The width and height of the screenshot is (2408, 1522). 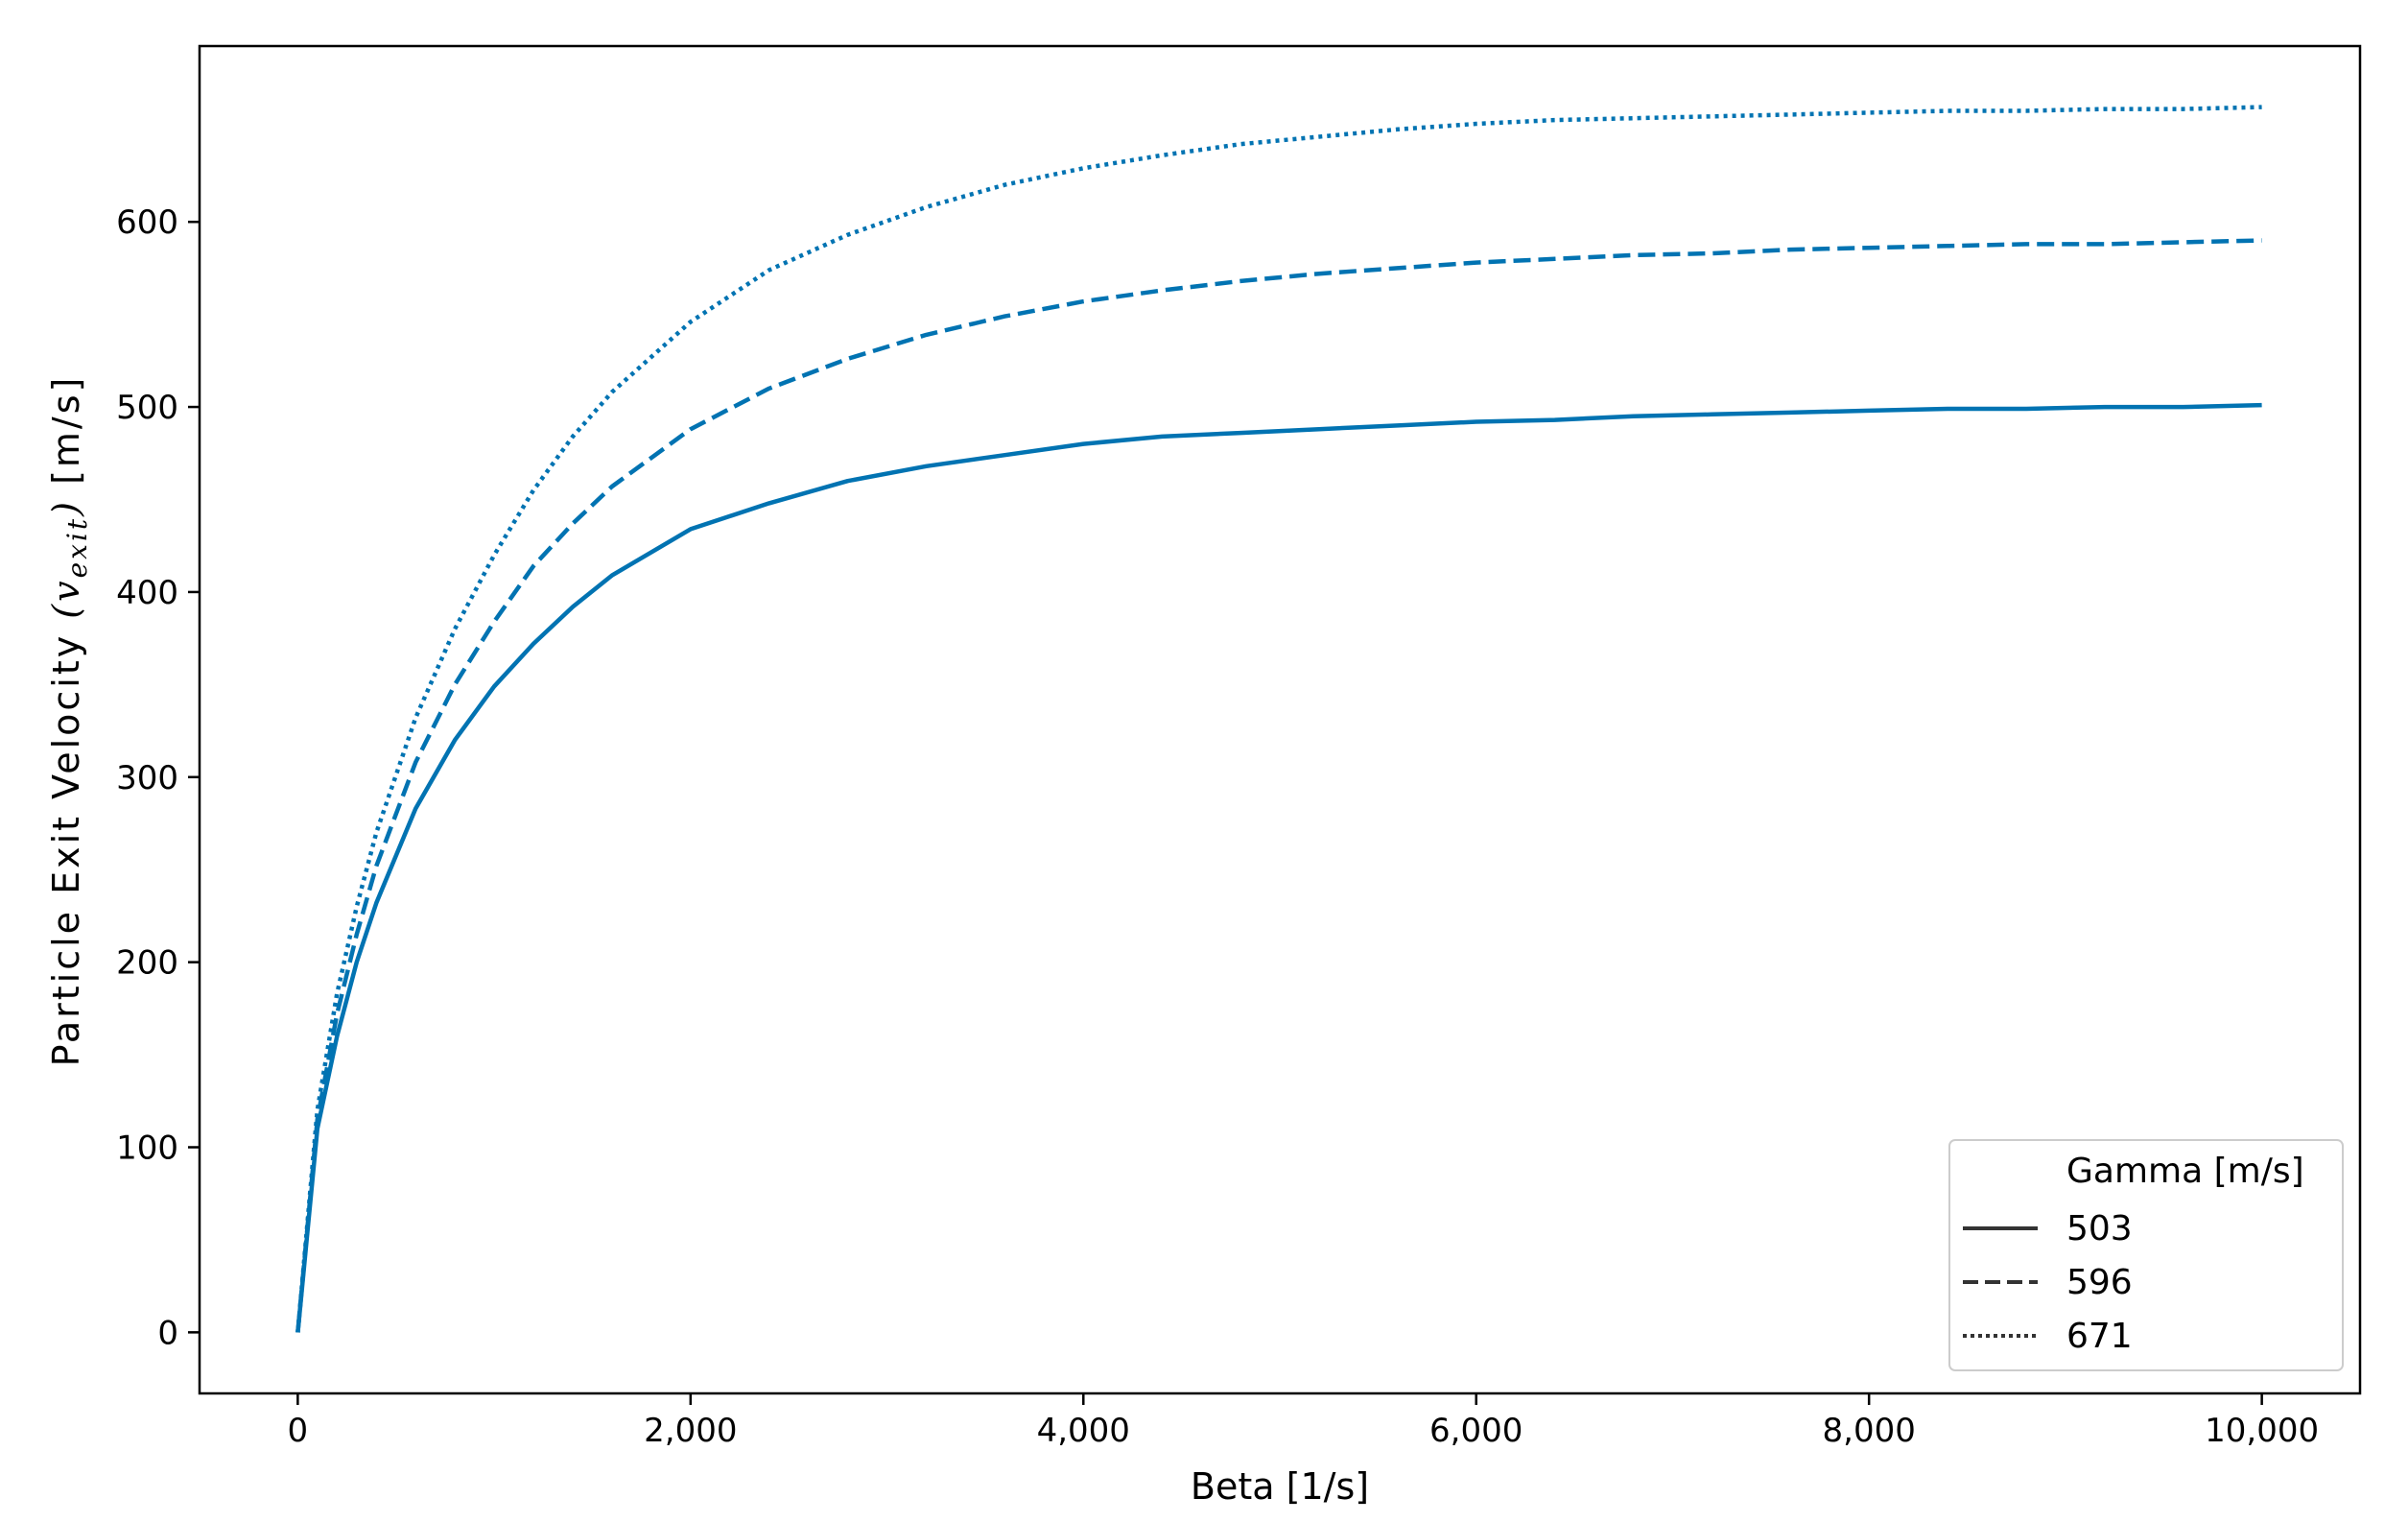 I want to click on y-axis-label-suffix: [m/s], so click(x=66, y=437).